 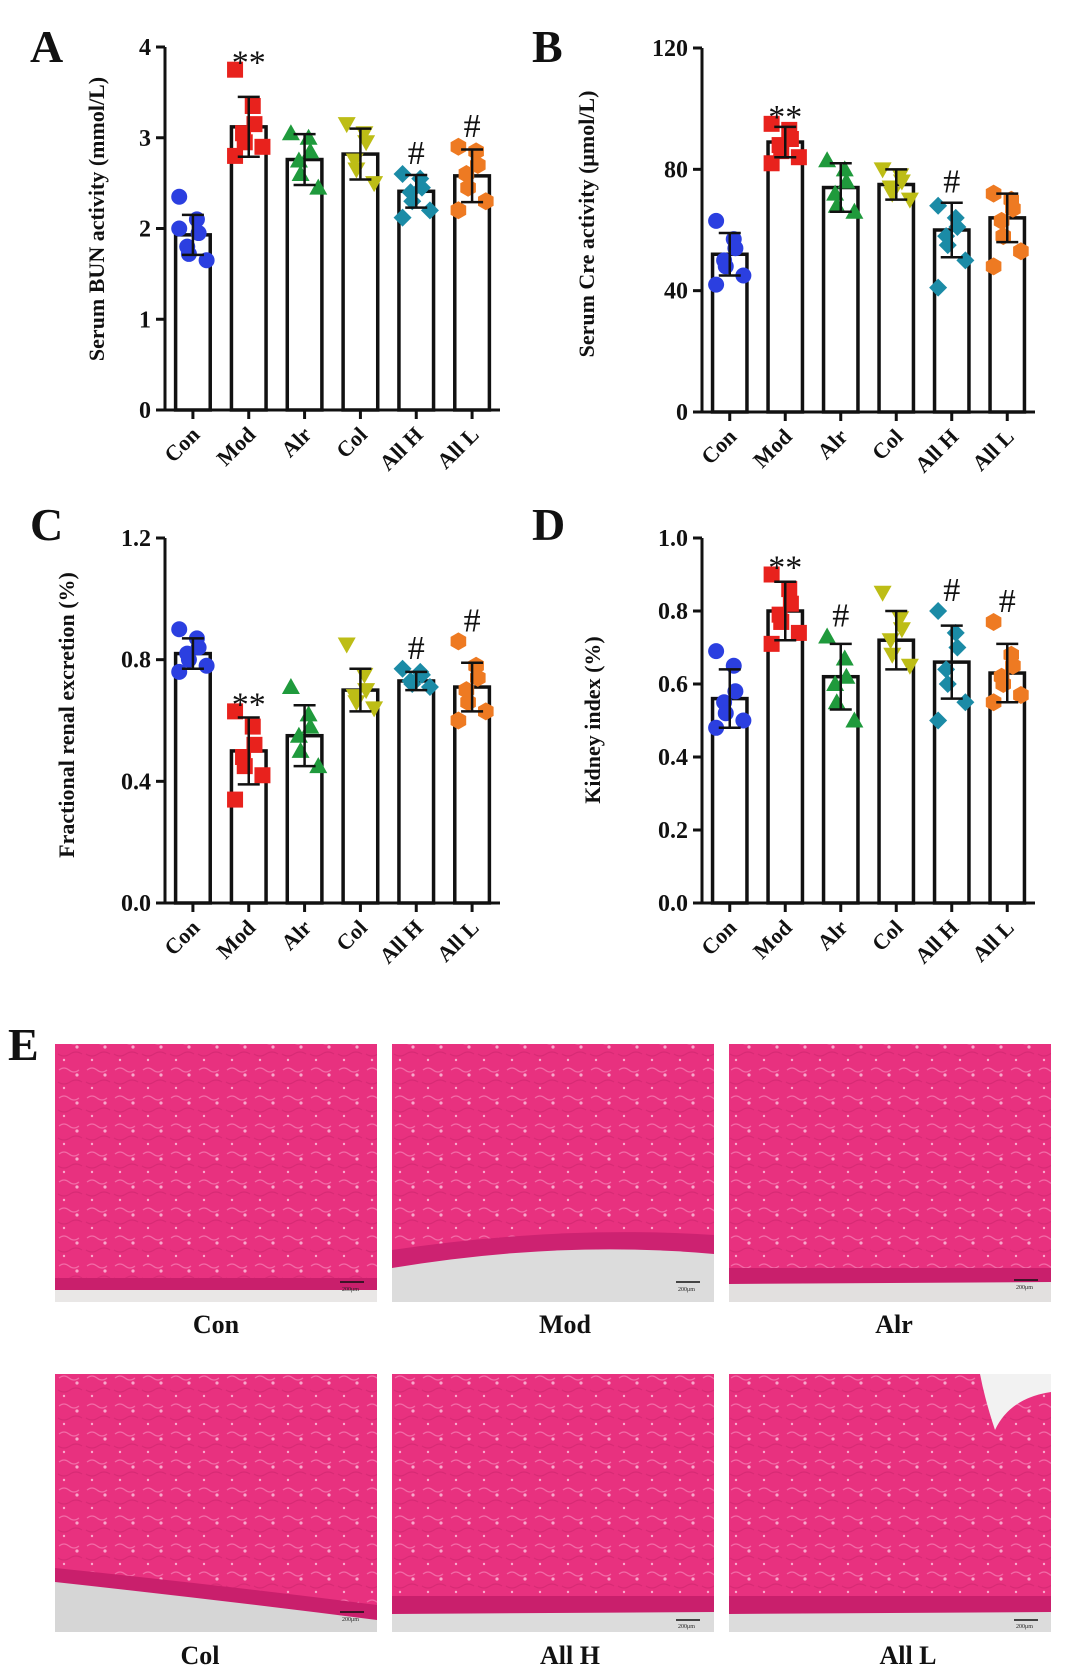 What do you see at coordinates (66, 715) in the screenshot?
I see `y-axis-label-c: Fractional renal excretion (%)` at bounding box center [66, 715].